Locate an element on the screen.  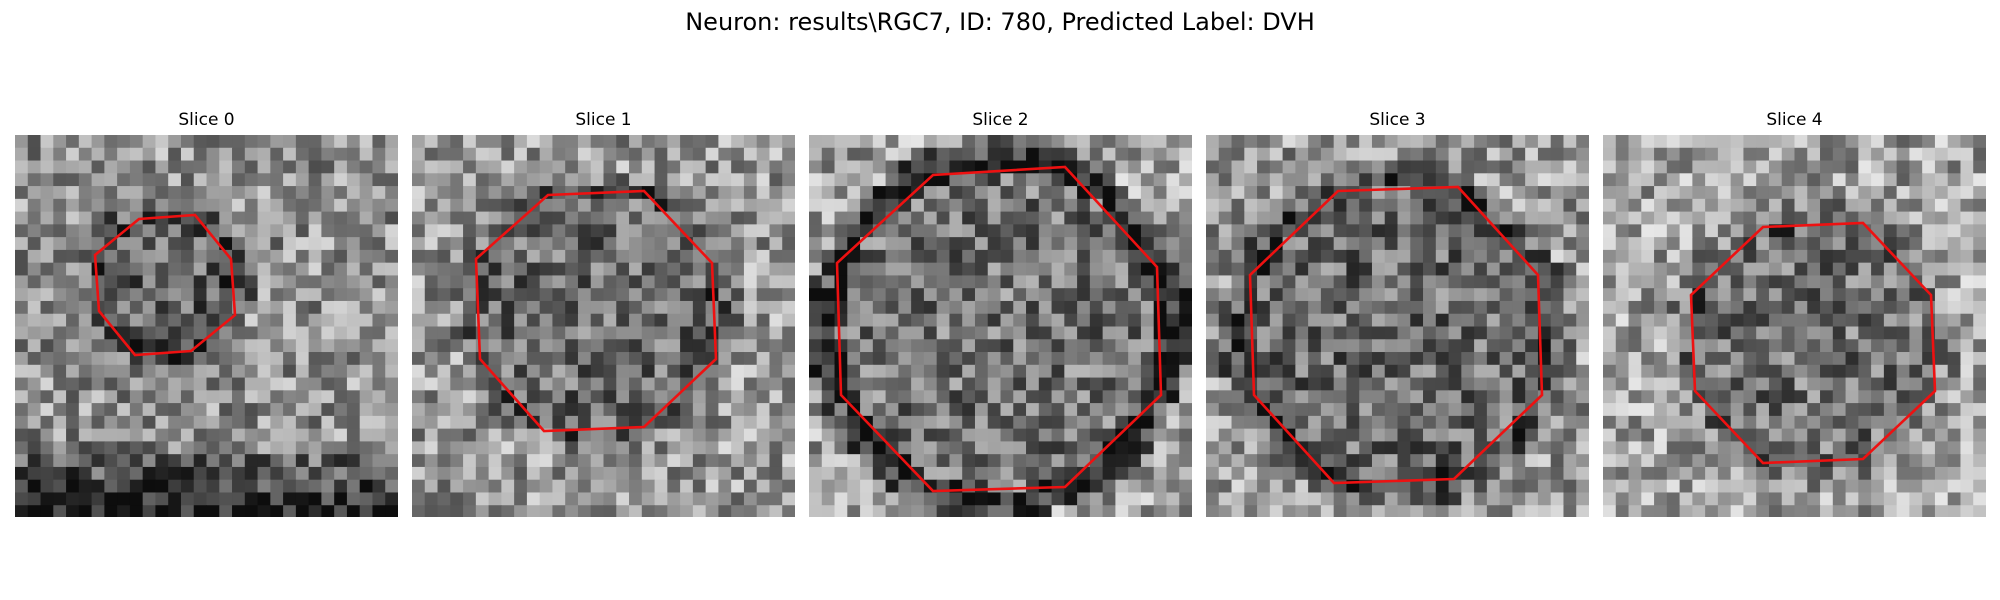
slice-0-image is located at coordinates (206, 326).